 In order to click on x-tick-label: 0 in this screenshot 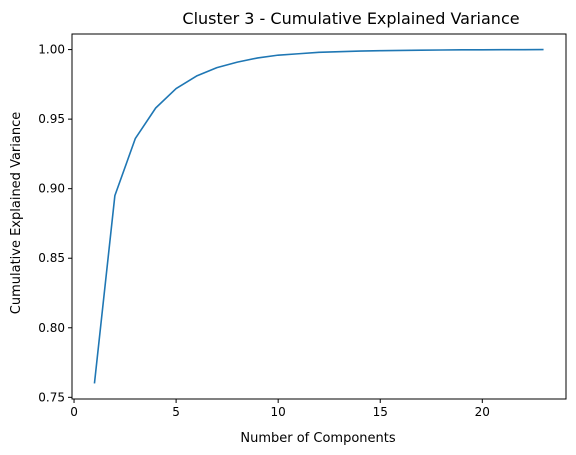, I will do `click(74, 412)`.